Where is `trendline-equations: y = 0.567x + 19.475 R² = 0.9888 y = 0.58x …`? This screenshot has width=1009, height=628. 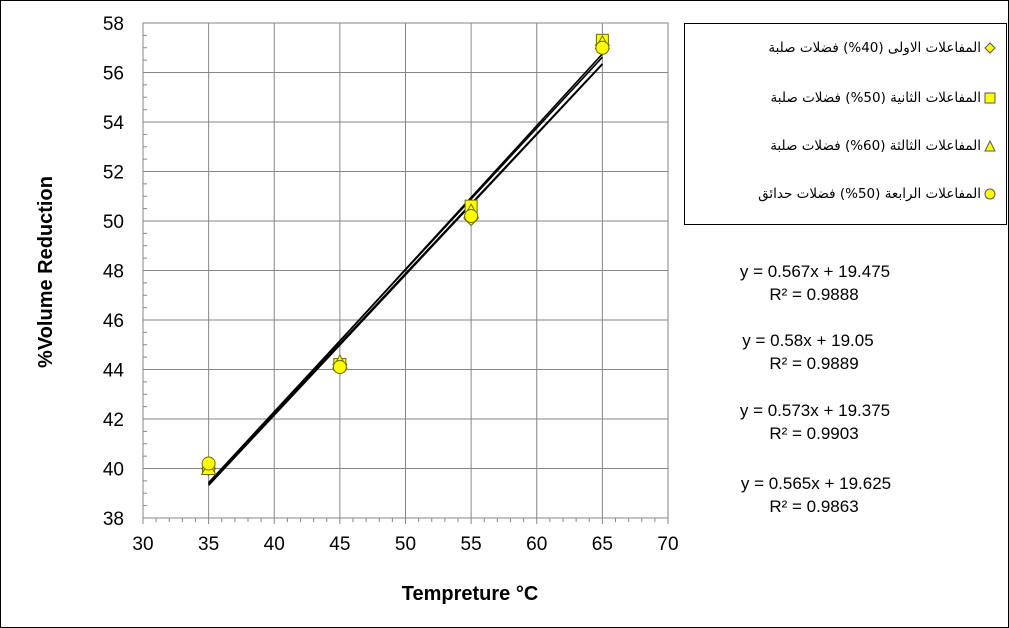
trendline-equations: y = 0.567x + 19.475 R² = 0.9888 y = 0.58x … is located at coordinates (815, 389).